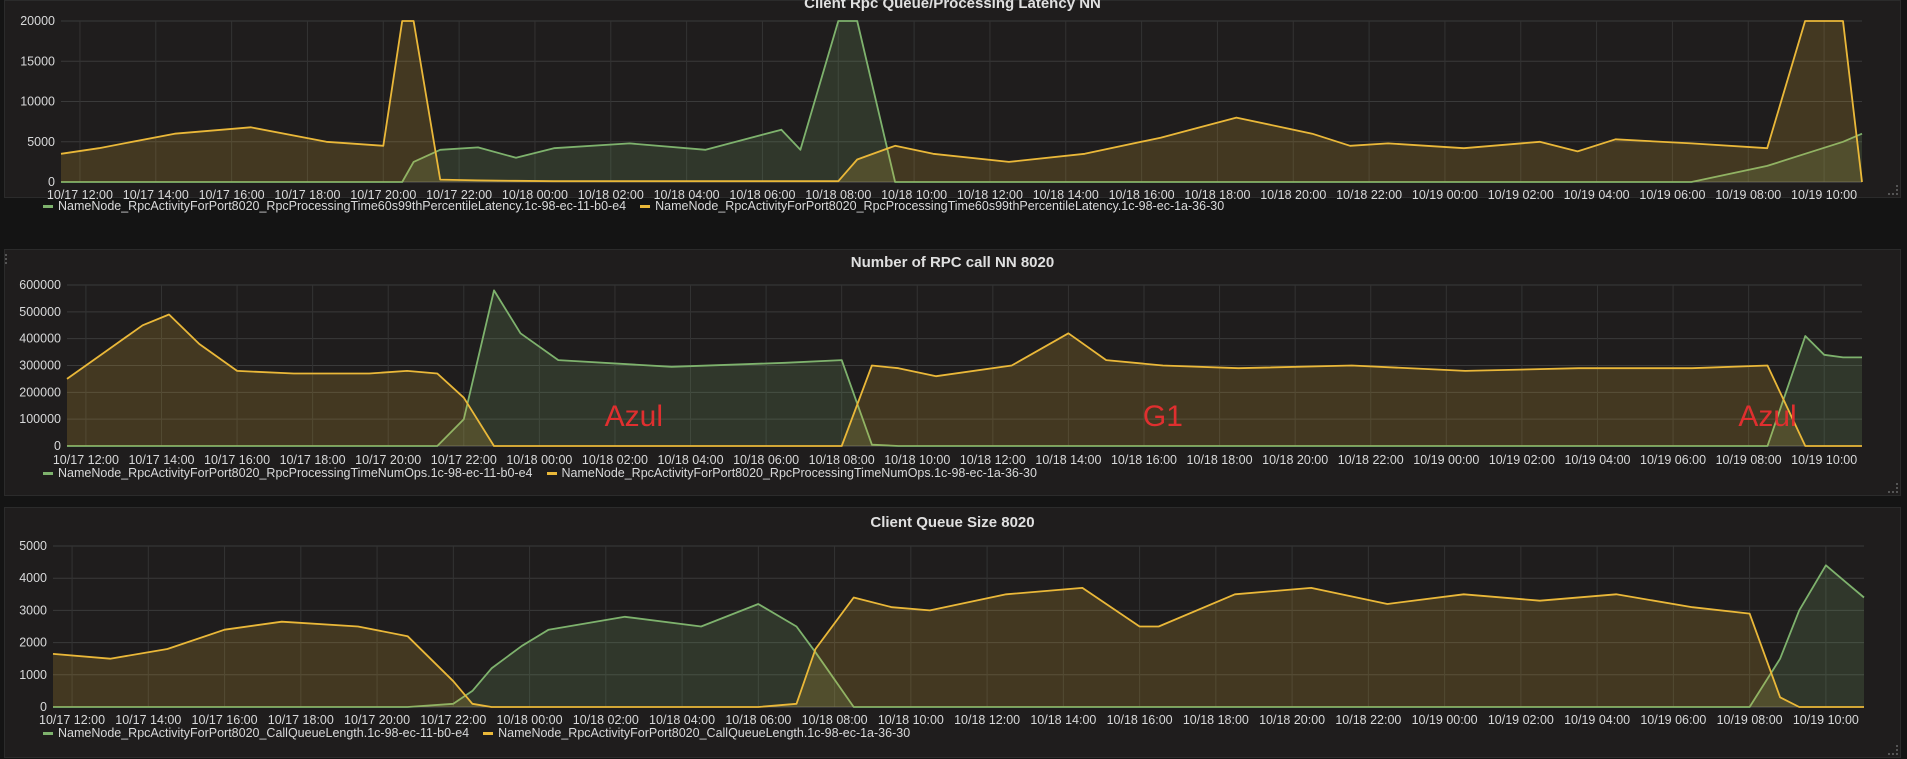 The image size is (1907, 759). What do you see at coordinates (952, 6) in the screenshot?
I see `panel-title: Client Rpc Queue/Processing Latency NN` at bounding box center [952, 6].